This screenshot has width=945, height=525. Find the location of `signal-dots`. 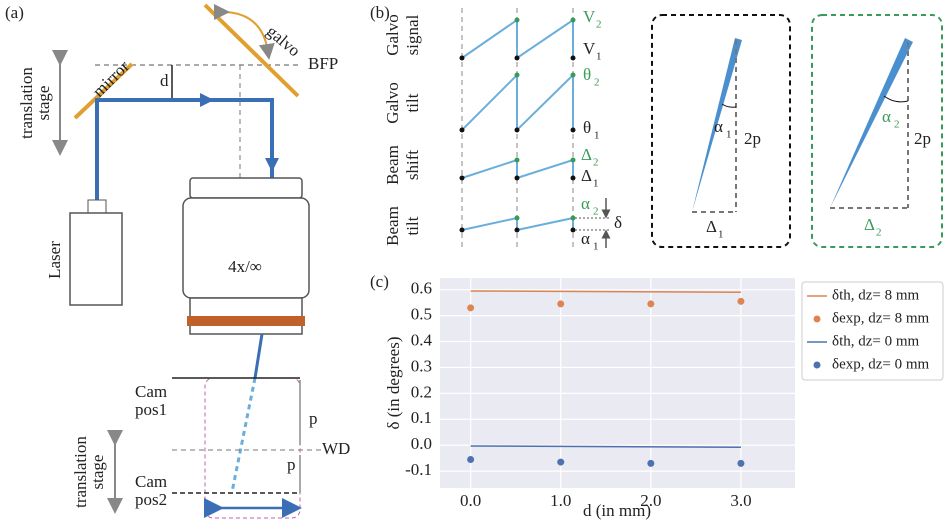

signal-dots is located at coordinates (517, 125).